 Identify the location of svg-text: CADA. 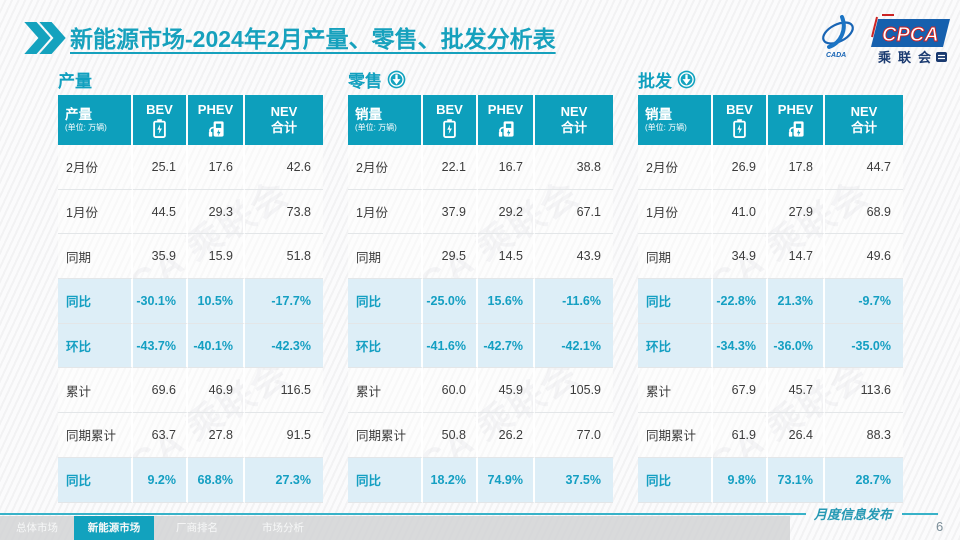
(836, 55).